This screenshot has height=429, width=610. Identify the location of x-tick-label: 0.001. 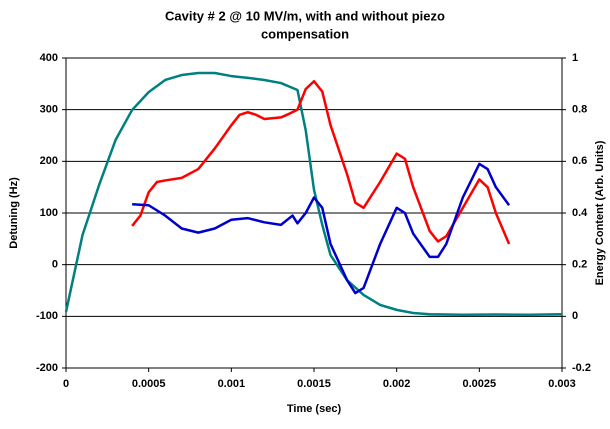
(232, 384).